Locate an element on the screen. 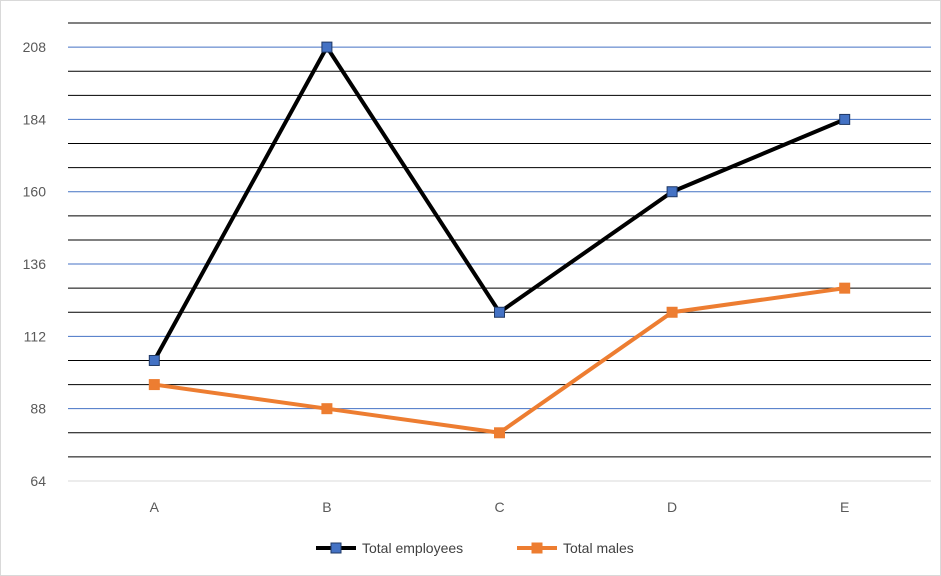 Image resolution: width=941 pixels, height=576 pixels. legend: Total employees Total males is located at coordinates (475, 548).